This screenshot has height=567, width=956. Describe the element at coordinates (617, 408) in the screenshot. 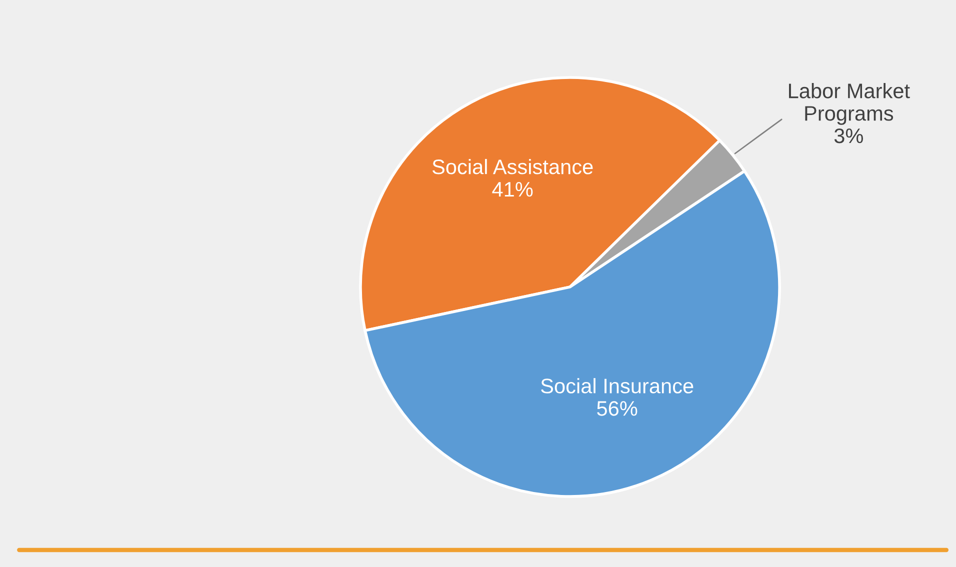

I see `data-label: 56%` at that location.